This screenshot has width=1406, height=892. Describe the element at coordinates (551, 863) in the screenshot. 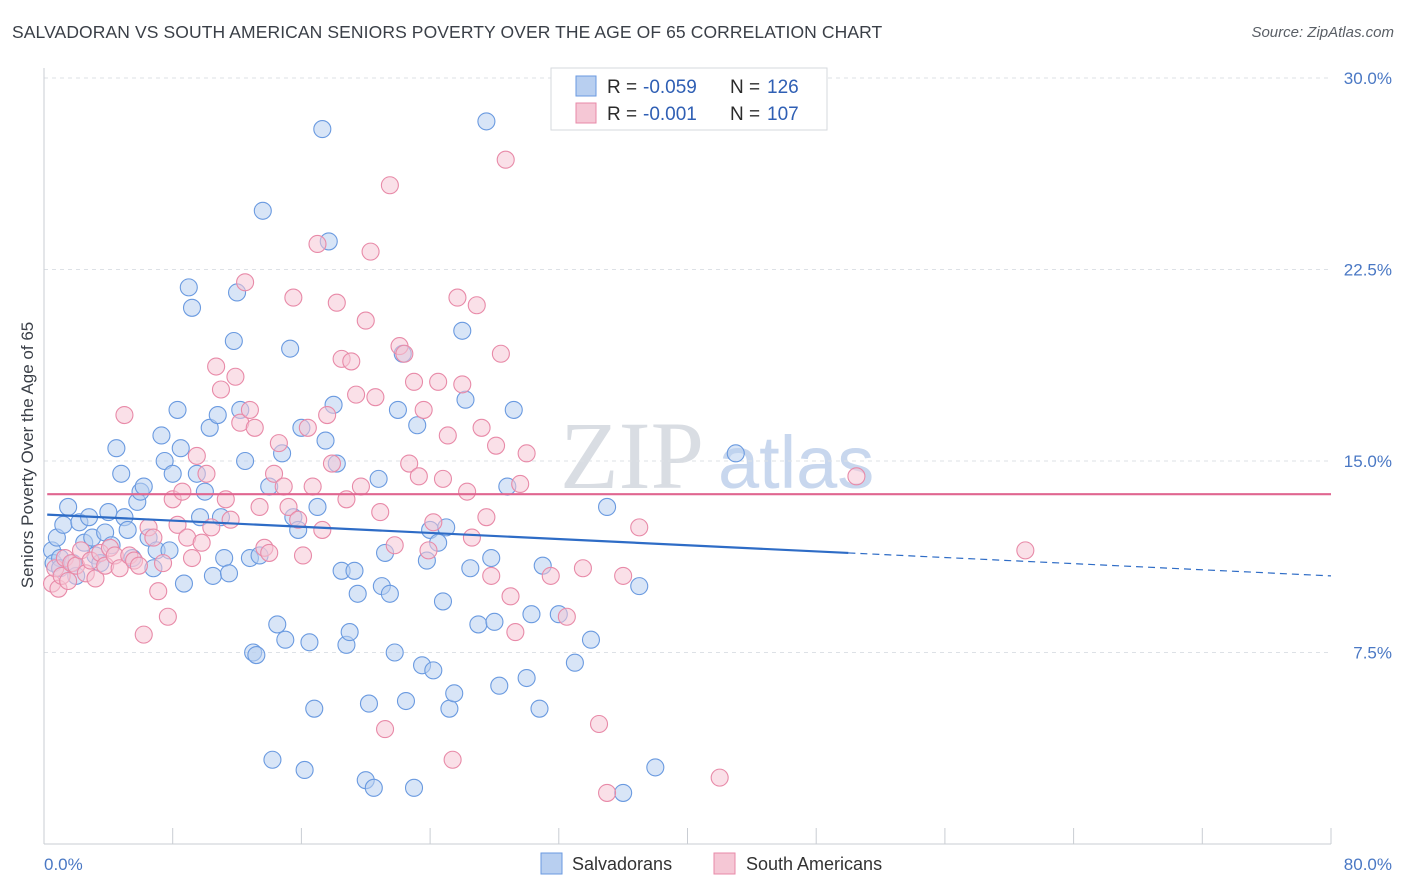

I see `bottom-legend-swatch-salvadorans` at that location.